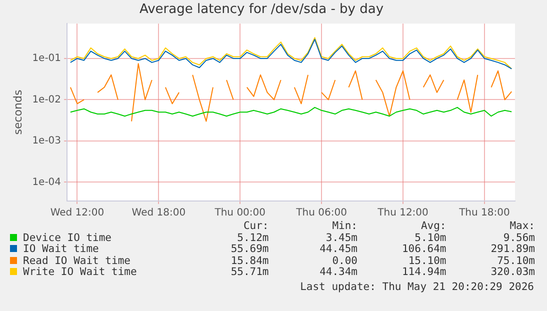 The width and height of the screenshot is (547, 311). I want to click on text: 9.56m, so click(518, 238).